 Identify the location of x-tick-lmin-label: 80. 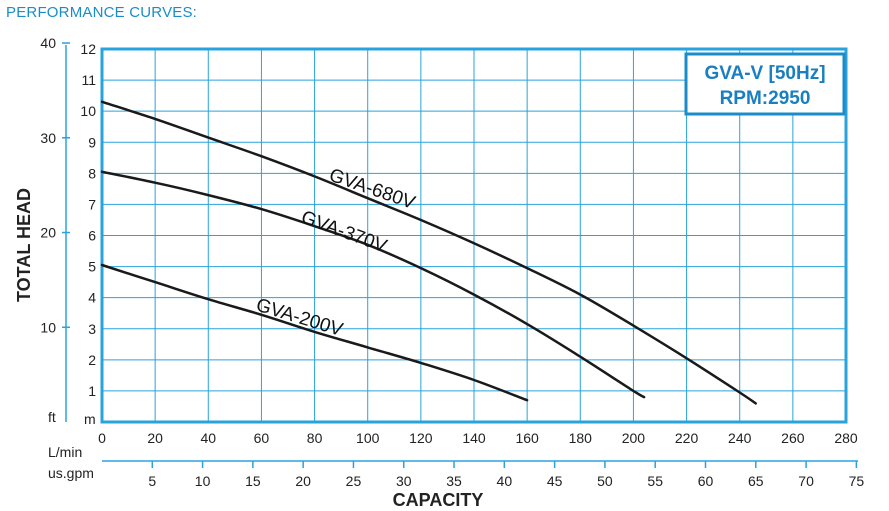
(315, 438).